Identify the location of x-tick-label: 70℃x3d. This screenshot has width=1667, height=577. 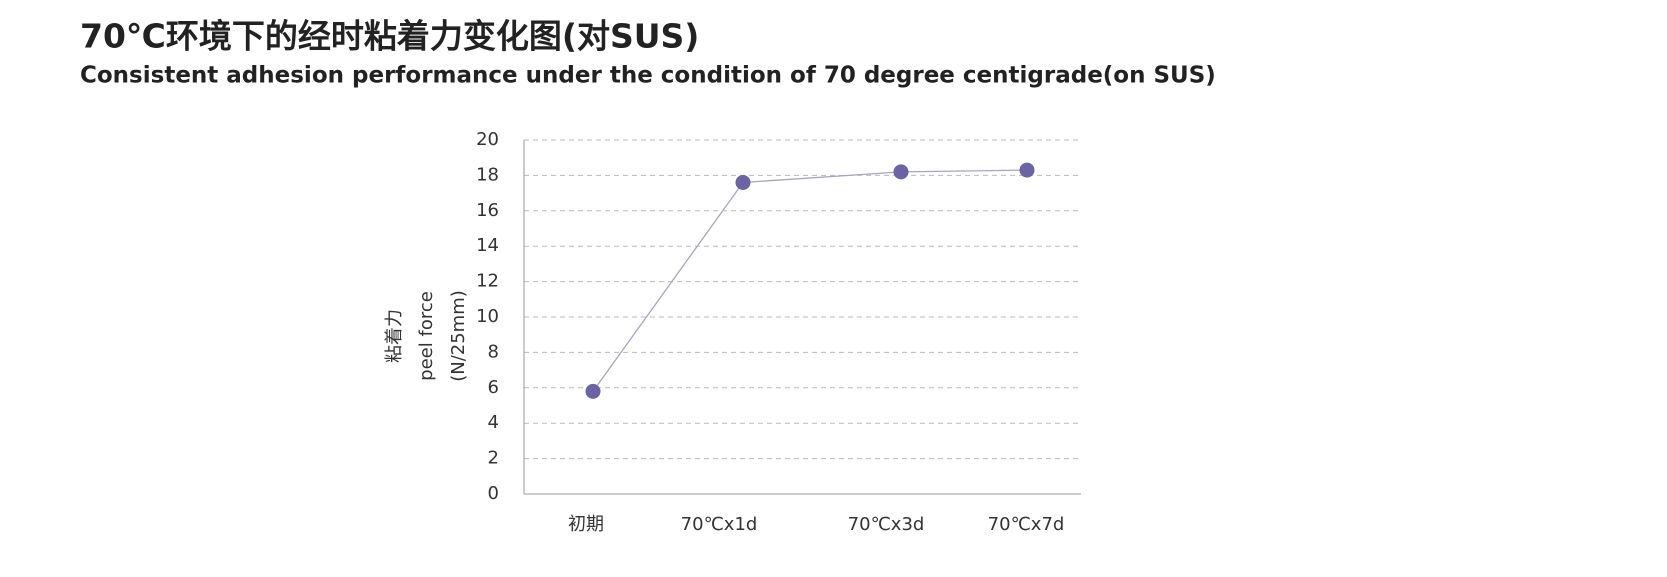
(886, 524).